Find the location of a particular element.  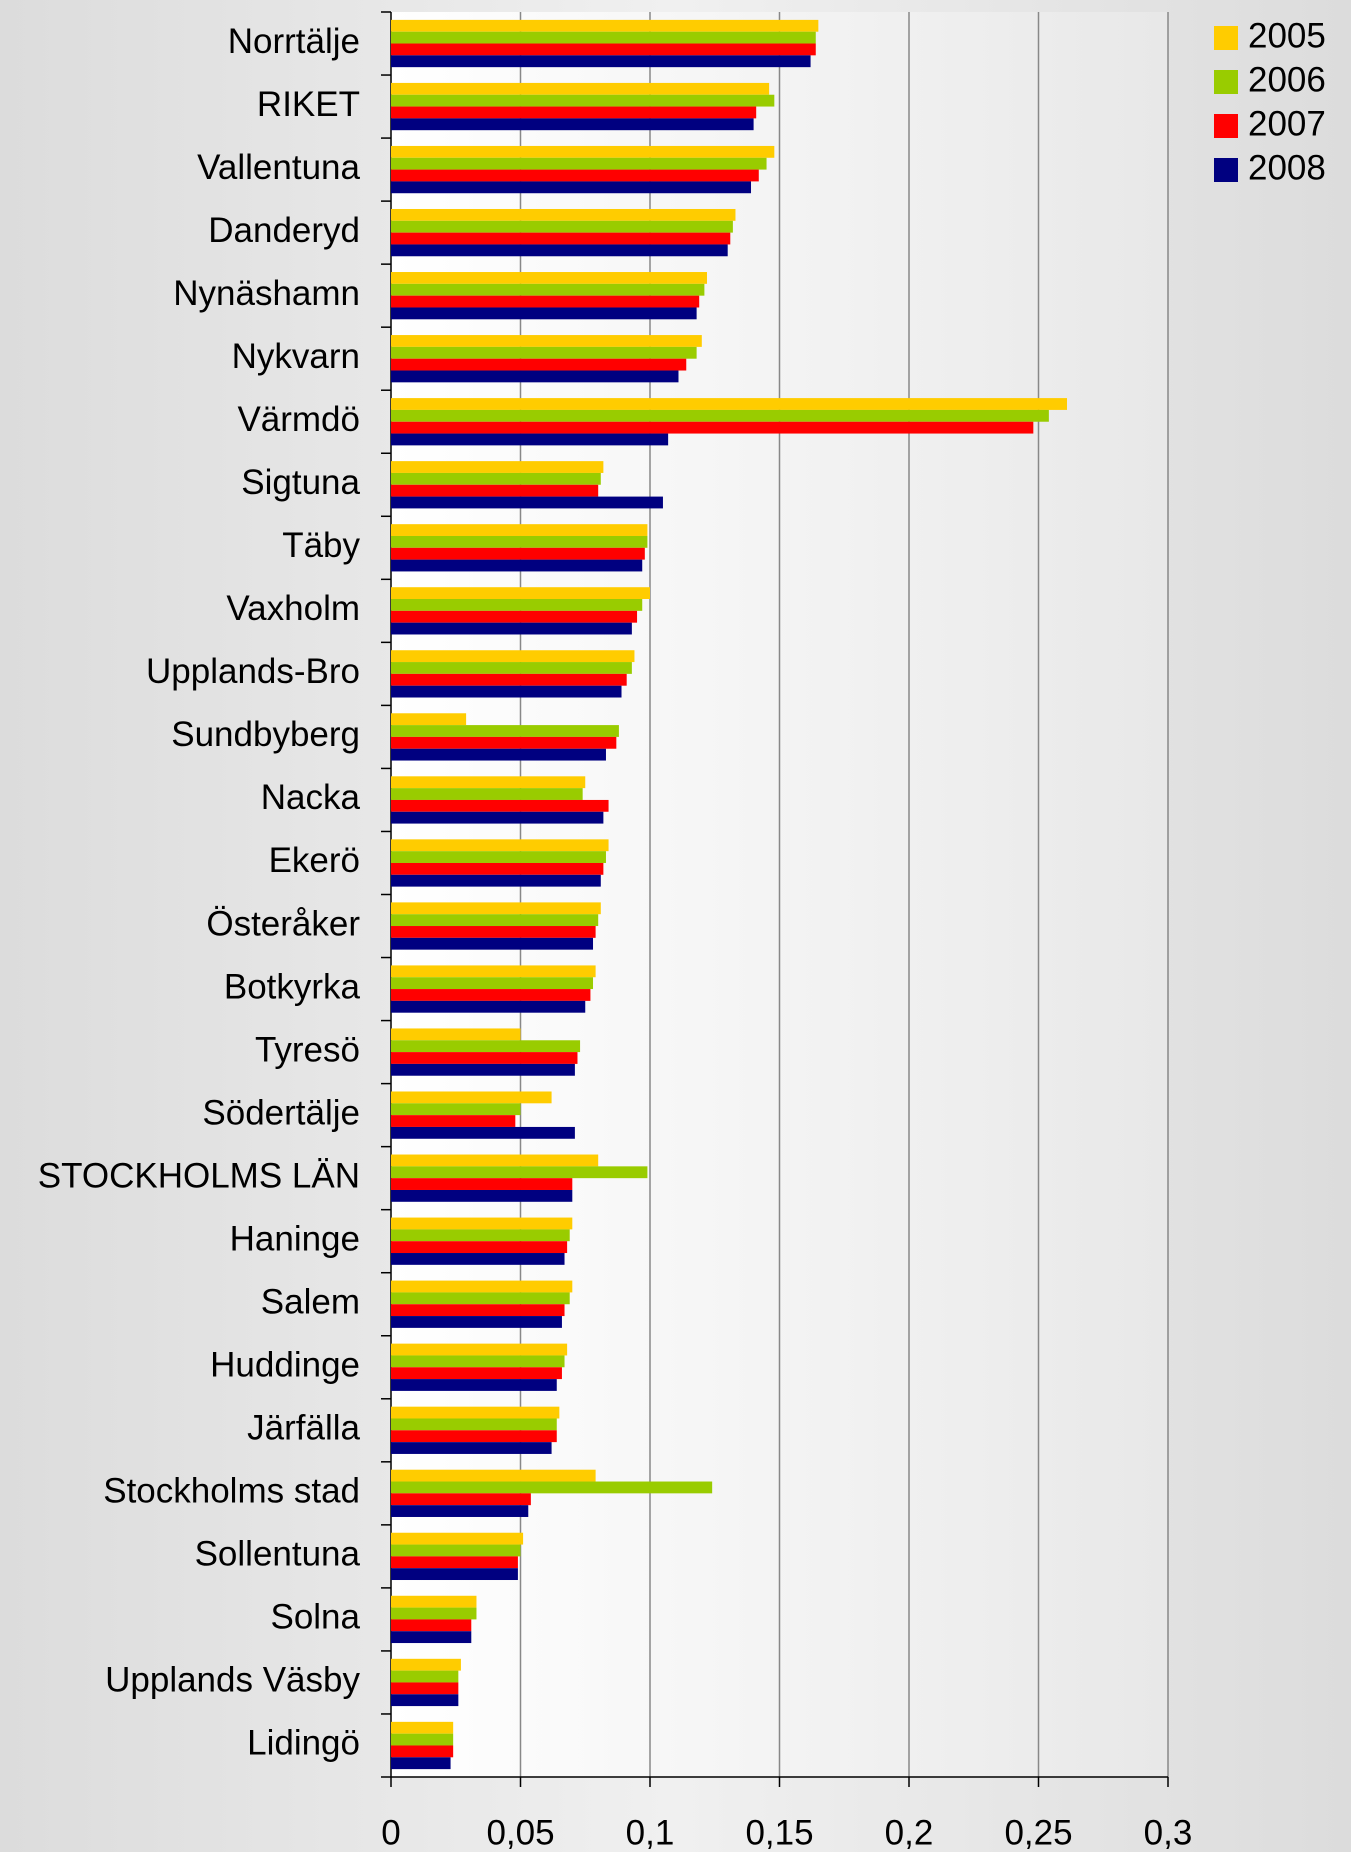

legend-label: 2007 is located at coordinates (1287, 123).